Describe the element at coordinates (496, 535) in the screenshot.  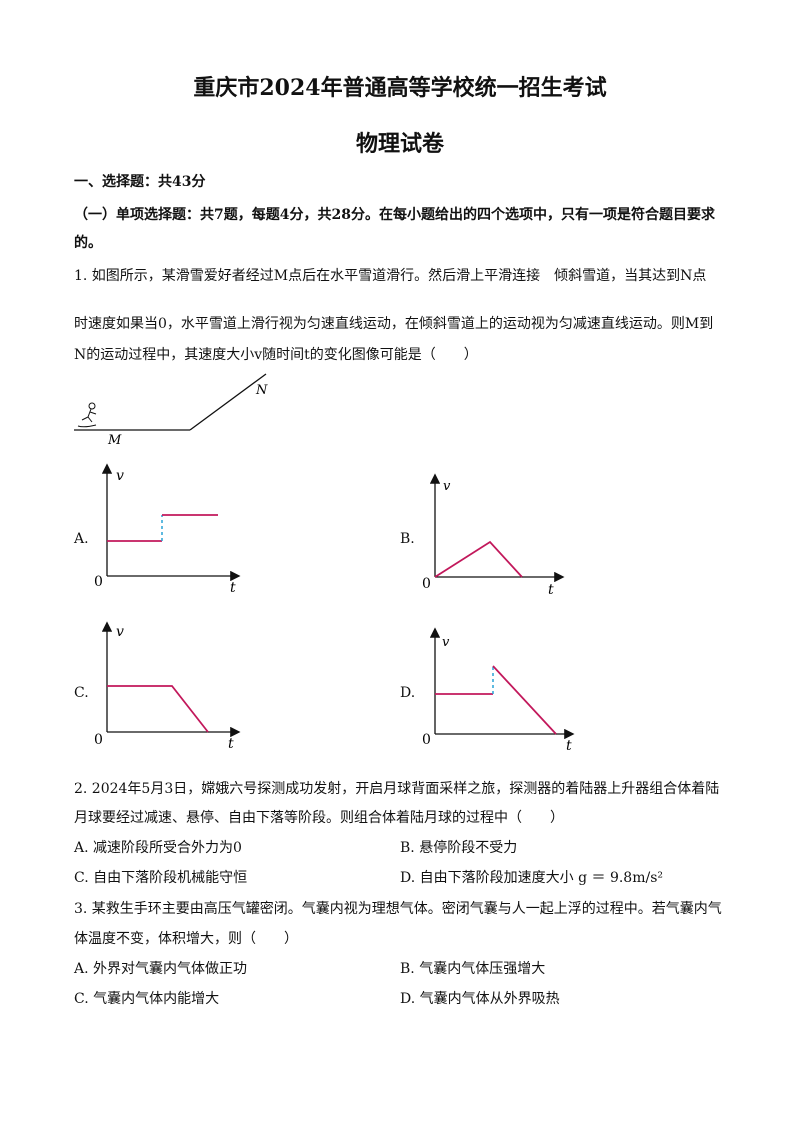
I see `q1-option-b-graph: v t 0` at that location.